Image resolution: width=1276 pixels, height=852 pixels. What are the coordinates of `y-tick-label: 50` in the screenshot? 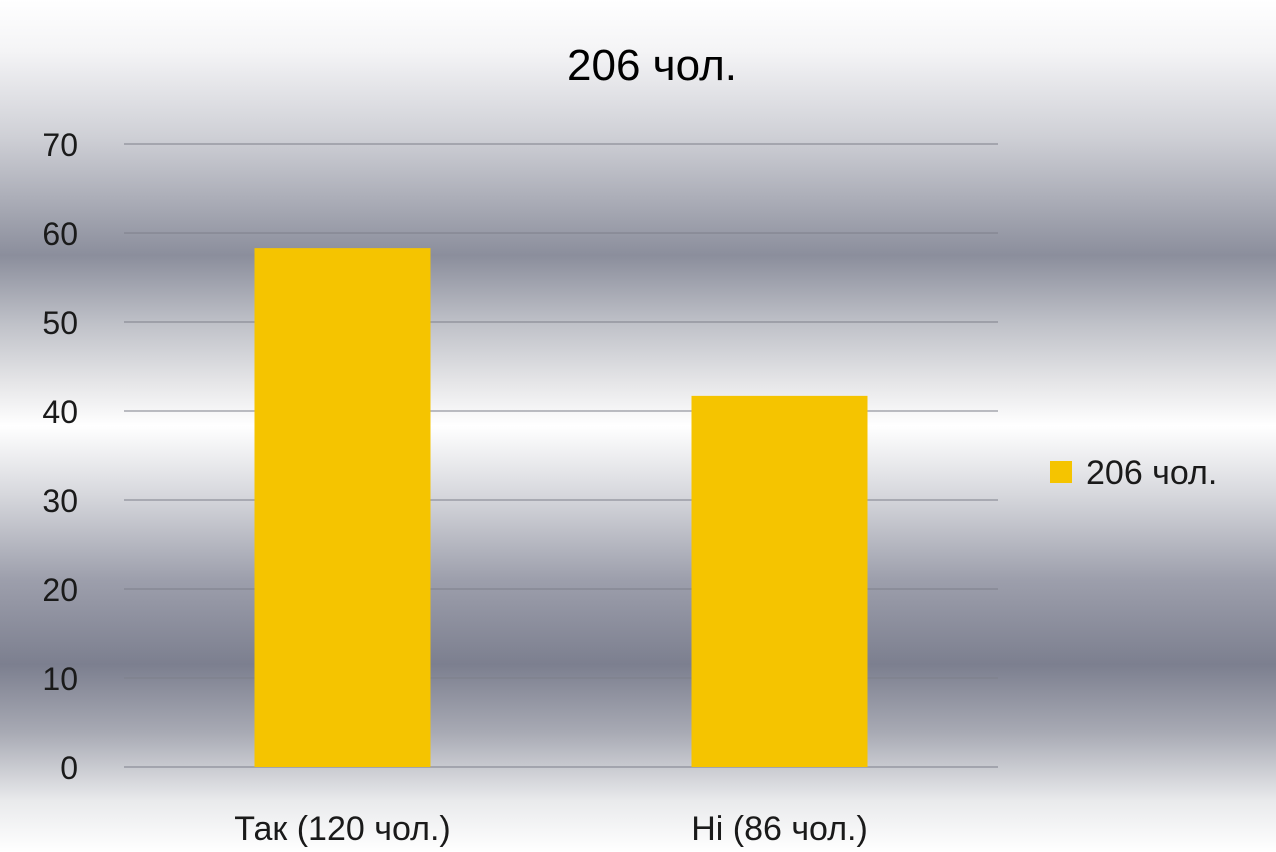 It's located at (60, 323).